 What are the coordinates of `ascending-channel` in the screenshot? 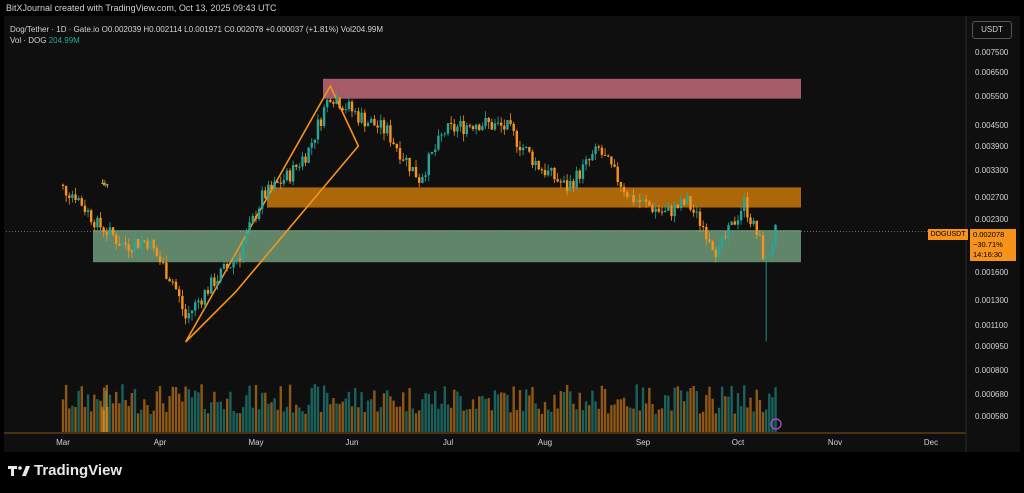 It's located at (272, 213).